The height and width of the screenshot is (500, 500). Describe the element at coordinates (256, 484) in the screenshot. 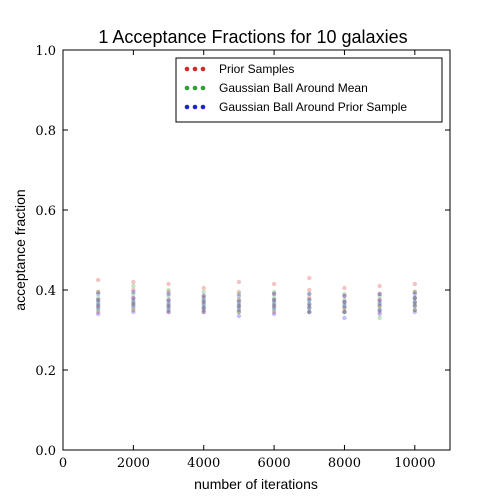

I see `x-axis-label: number of iterations` at that location.